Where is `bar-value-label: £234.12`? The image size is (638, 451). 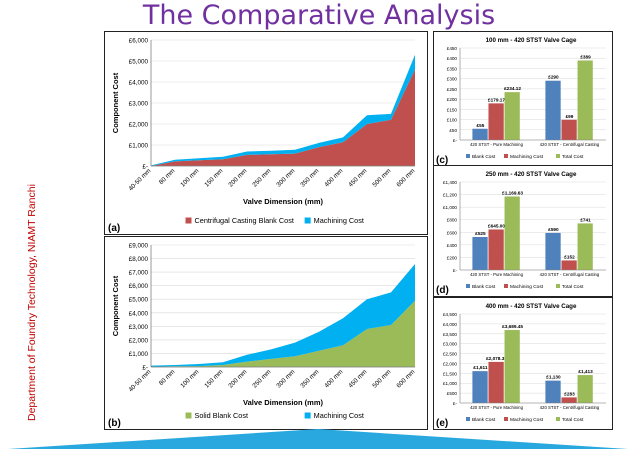 bar-value-label: £234.12 is located at coordinates (512, 88).